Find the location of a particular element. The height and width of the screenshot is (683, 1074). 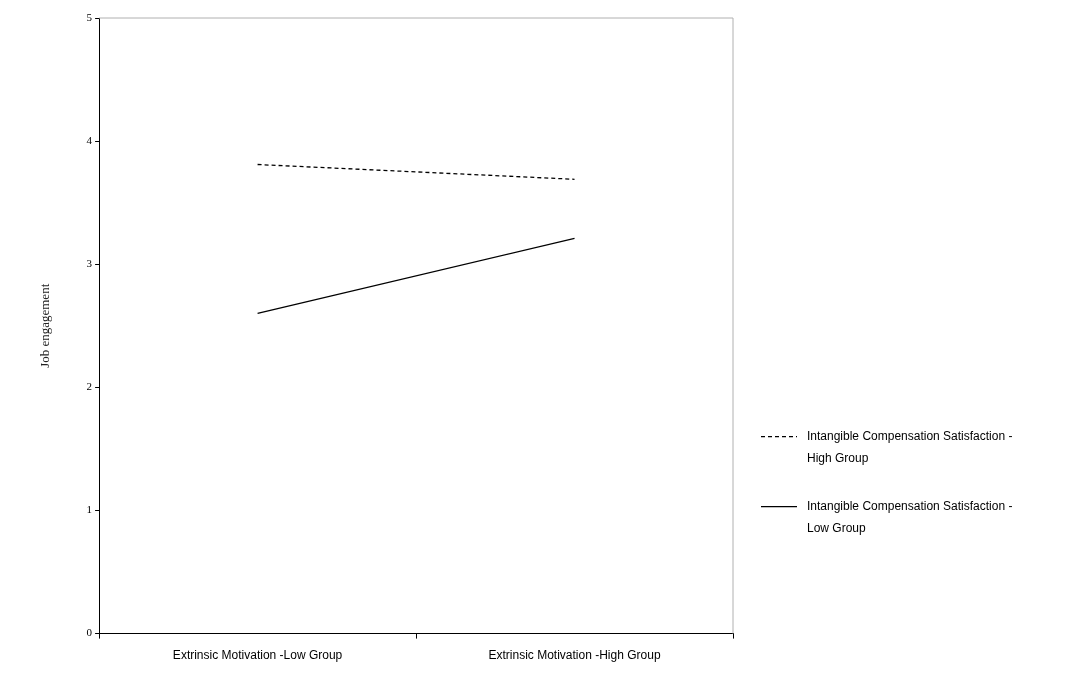

x-tick-label: Extrinsic Motivation -Low Group is located at coordinates (257, 655).